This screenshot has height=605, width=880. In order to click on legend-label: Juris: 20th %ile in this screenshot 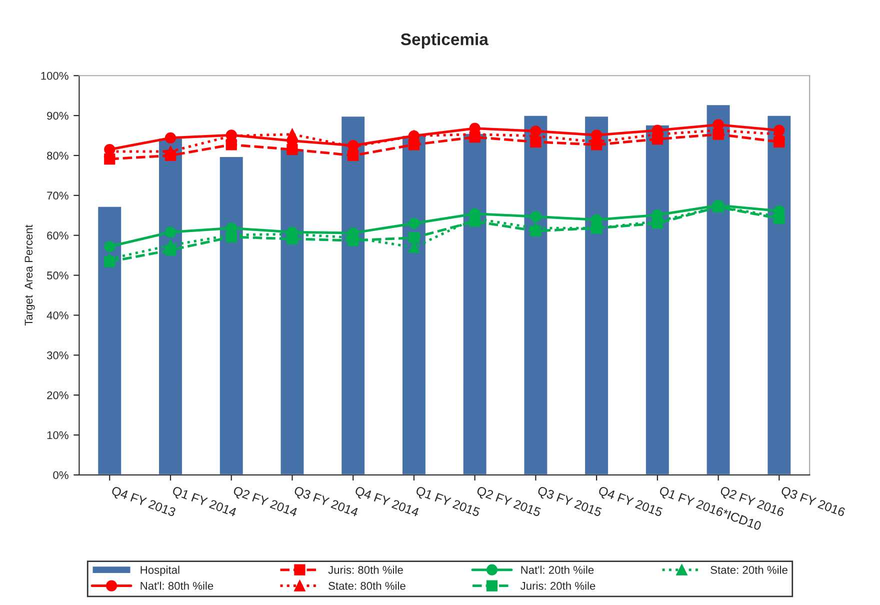, I will do `click(558, 586)`.